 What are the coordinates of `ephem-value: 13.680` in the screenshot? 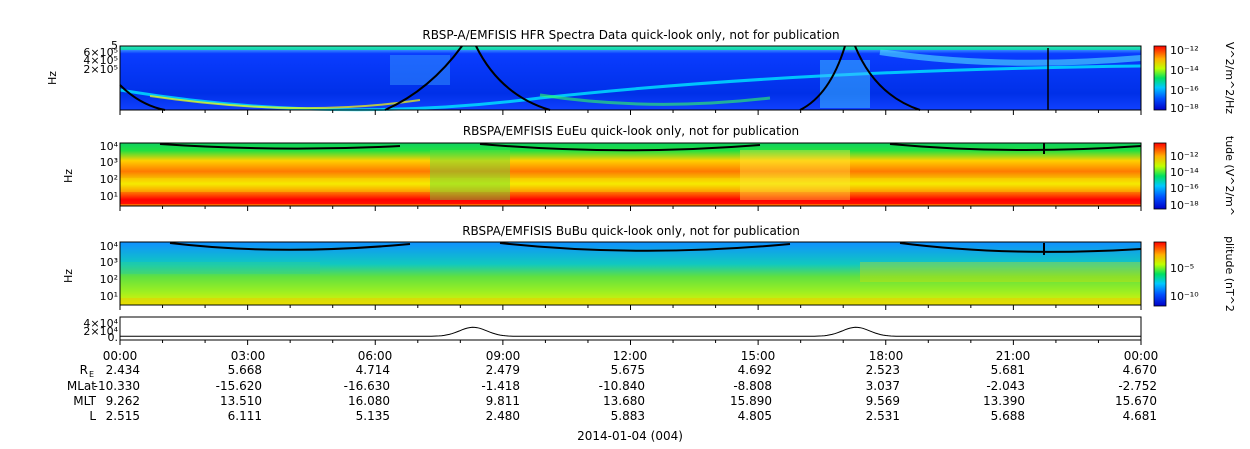 It's located at (624, 401).